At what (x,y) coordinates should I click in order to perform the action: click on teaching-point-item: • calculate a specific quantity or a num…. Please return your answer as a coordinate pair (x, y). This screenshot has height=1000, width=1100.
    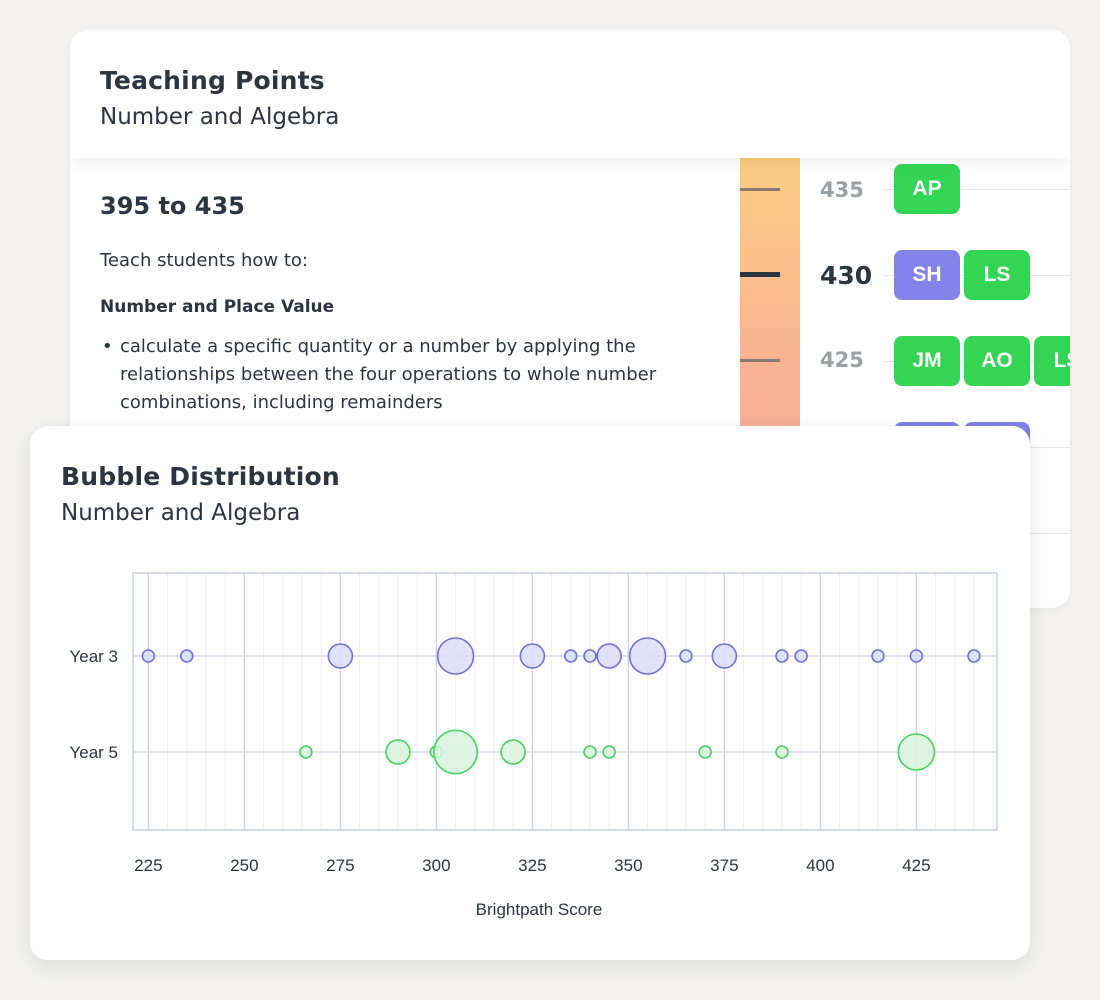
    Looking at the image, I should click on (410, 375).